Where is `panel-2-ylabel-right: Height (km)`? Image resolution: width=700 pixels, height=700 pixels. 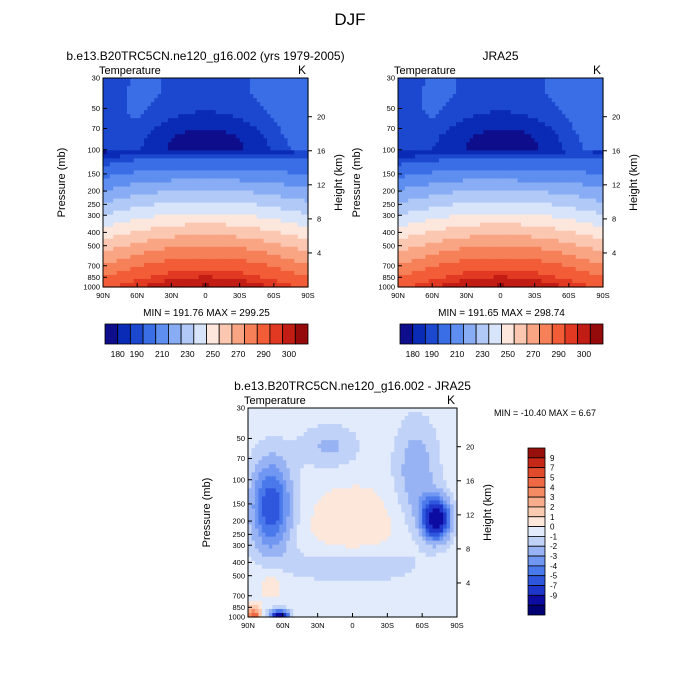 panel-2-ylabel-right: Height (km) is located at coordinates (488, 512).